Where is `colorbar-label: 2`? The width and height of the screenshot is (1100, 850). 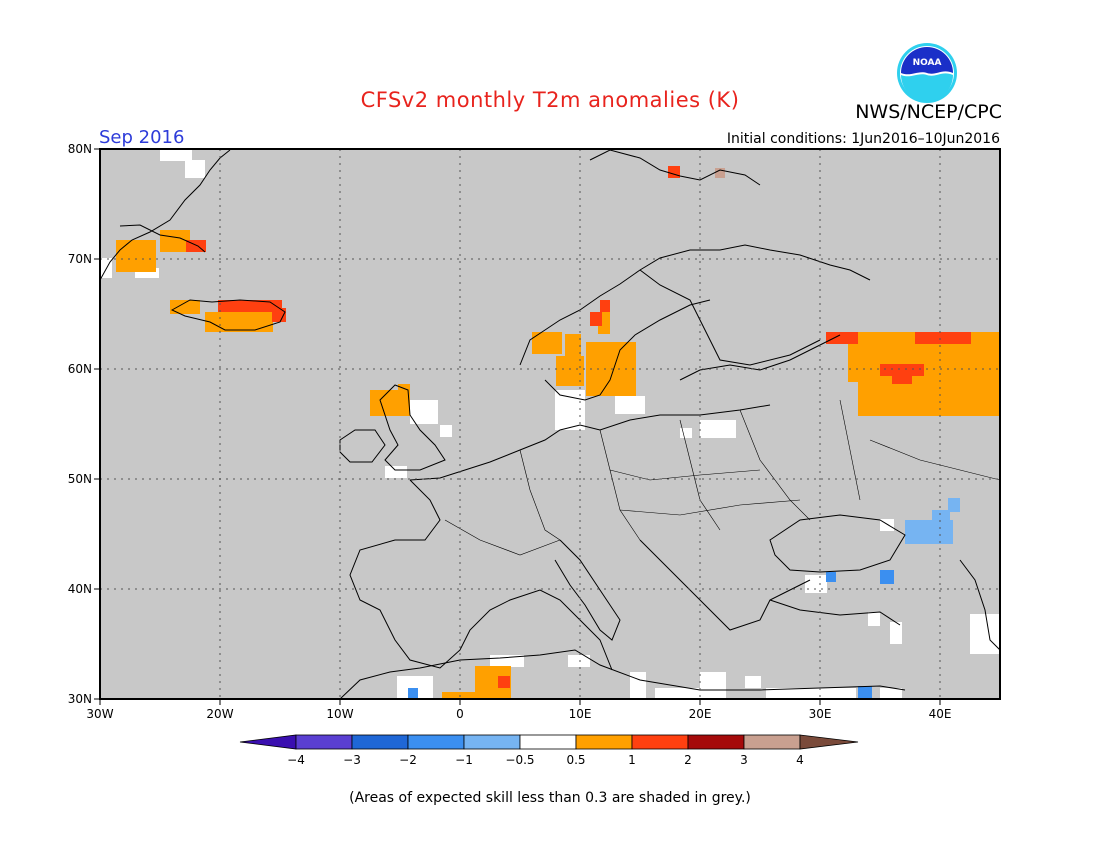
colorbar-label: 2 is located at coordinates (688, 760).